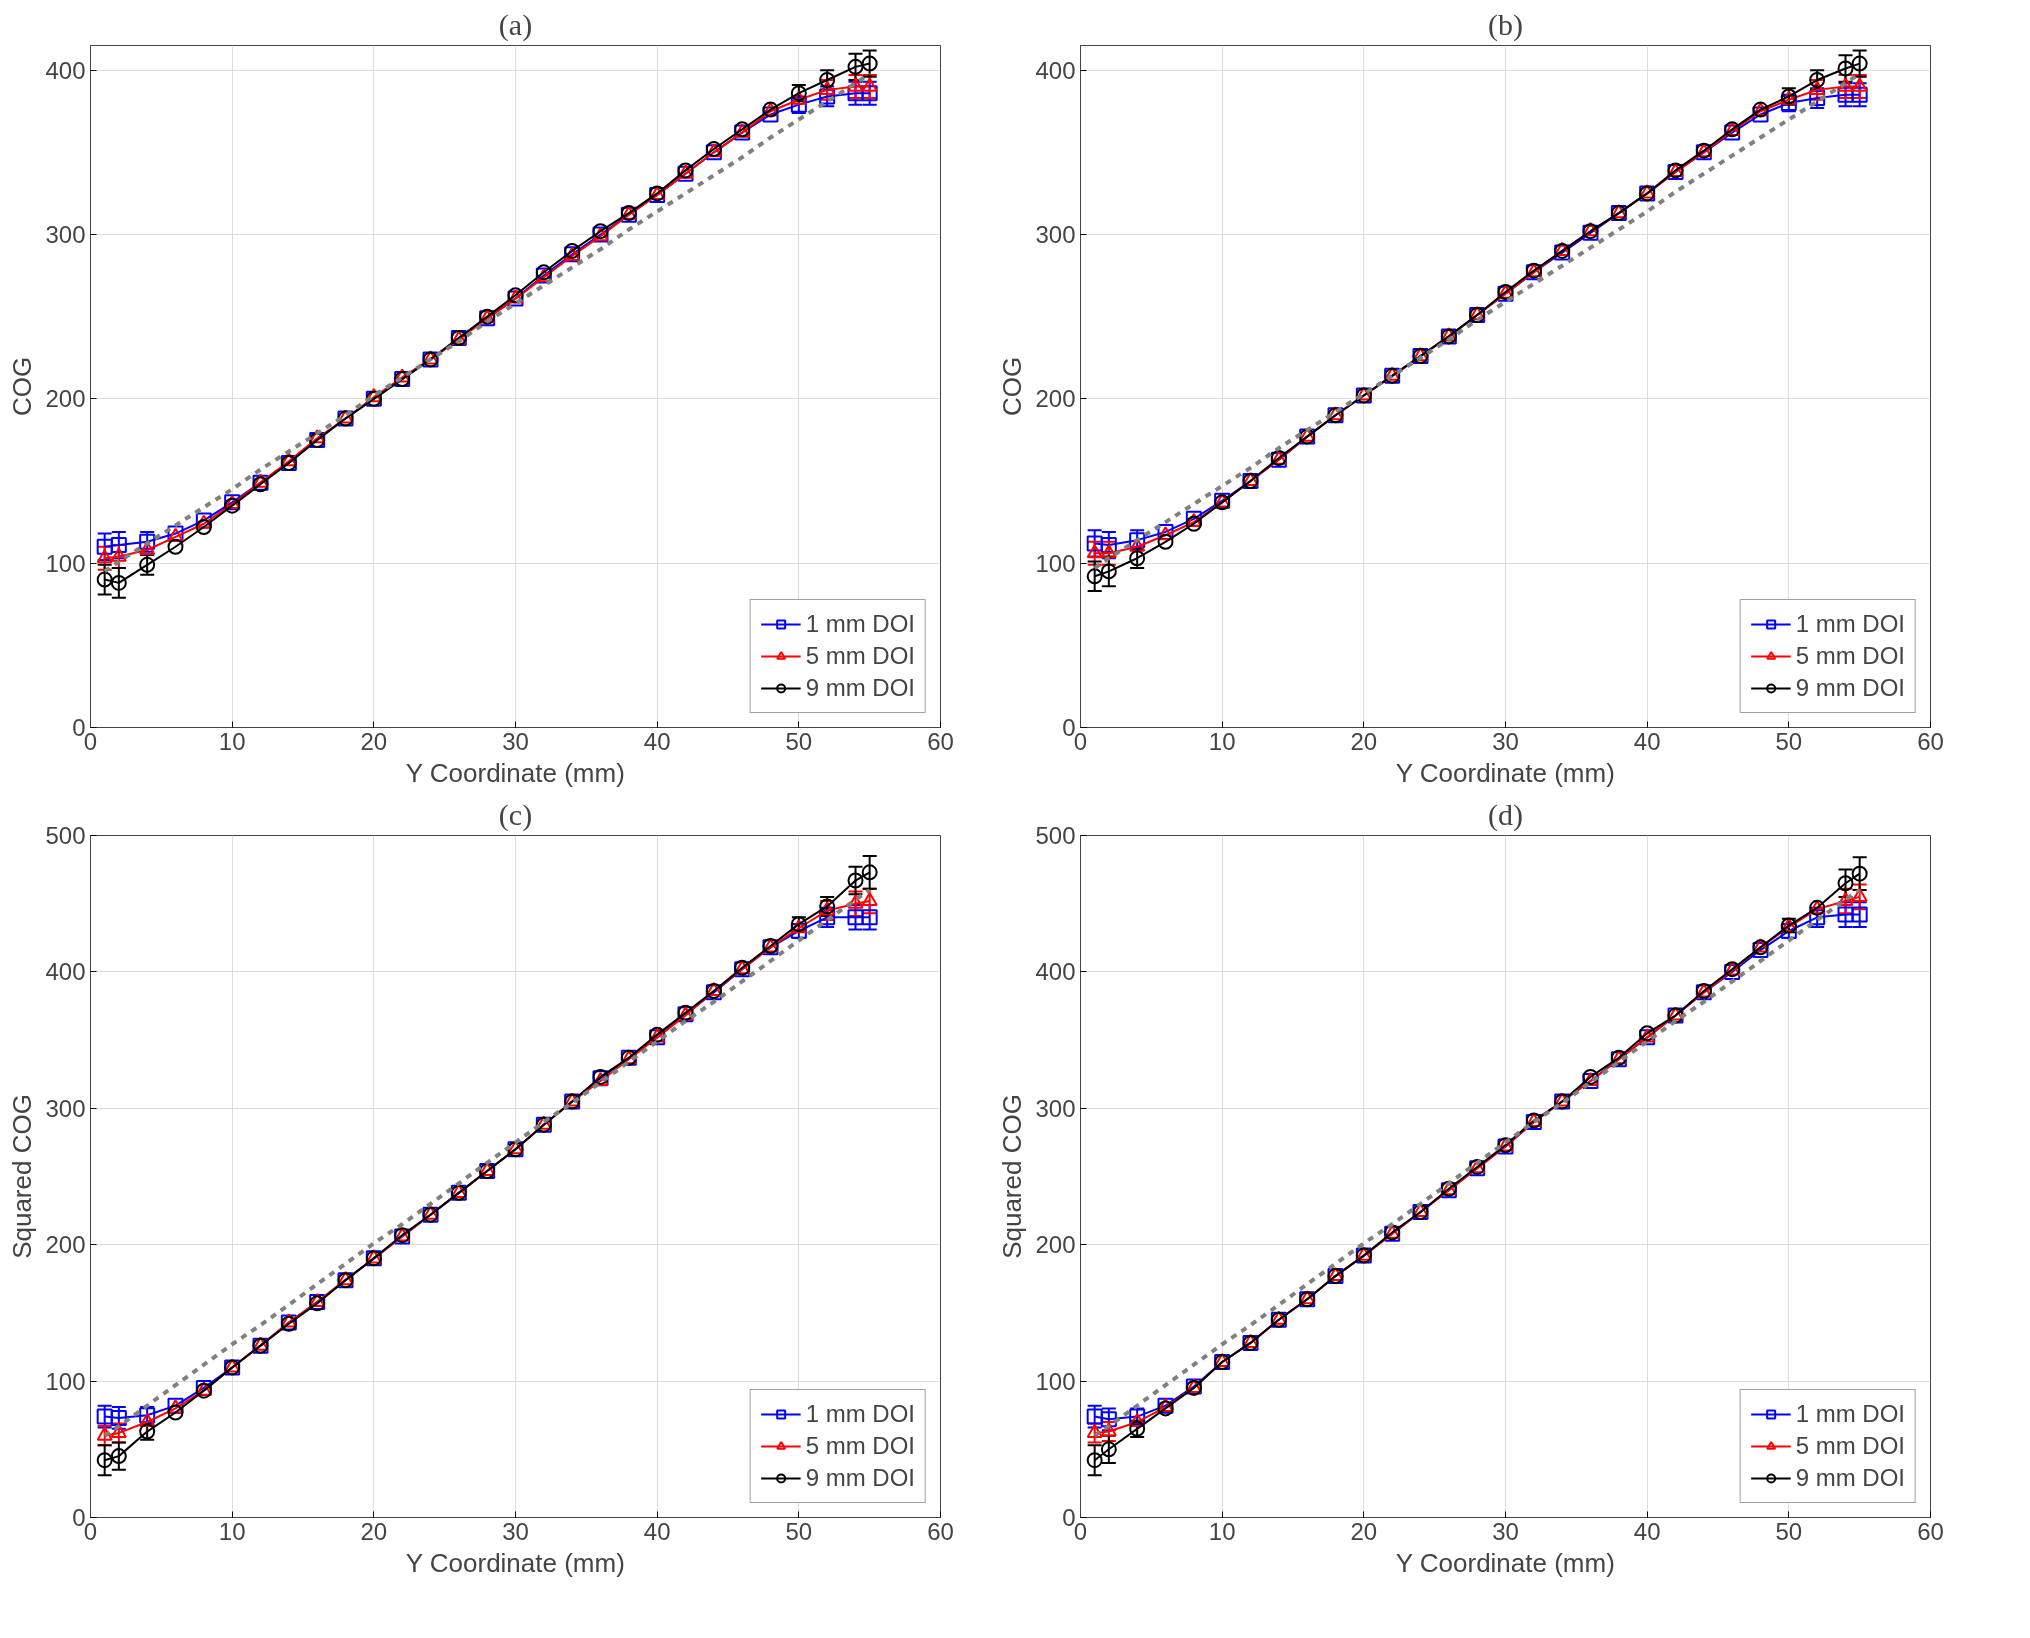 This screenshot has height=1638, width=2030. What do you see at coordinates (1505, 24) in the screenshot?
I see `chart-title: (b)` at bounding box center [1505, 24].